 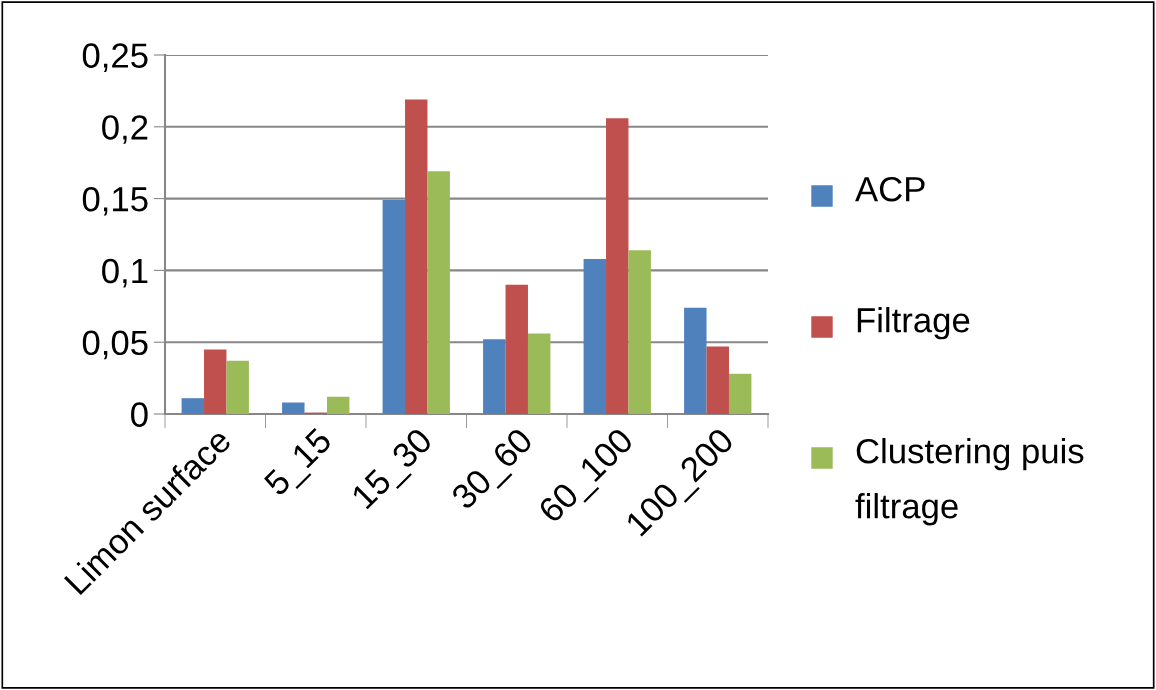 I want to click on y-tick-label: 0,15, so click(x=115, y=201).